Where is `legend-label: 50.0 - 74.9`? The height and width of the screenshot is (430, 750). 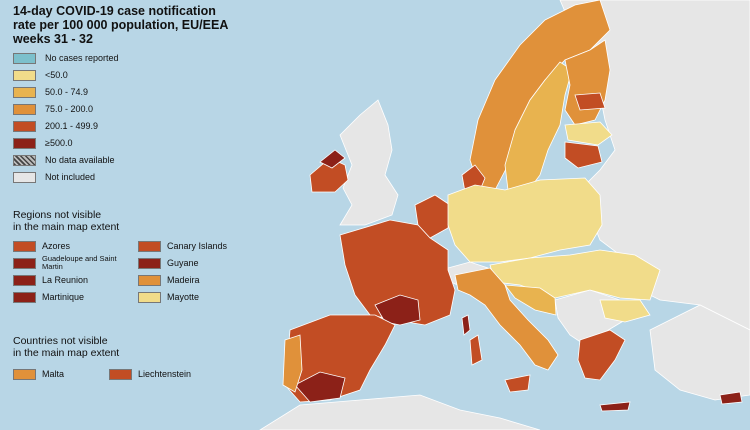
legend-label: 50.0 - 74.9 is located at coordinates (67, 92).